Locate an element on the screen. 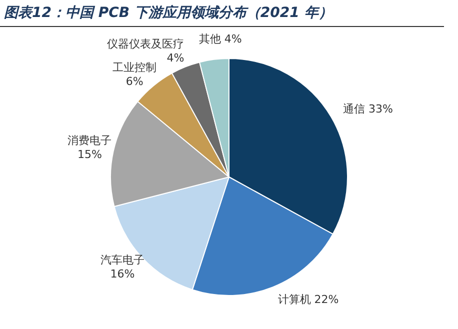 The width and height of the screenshot is (458, 329). data-label: 6% is located at coordinates (135, 81).